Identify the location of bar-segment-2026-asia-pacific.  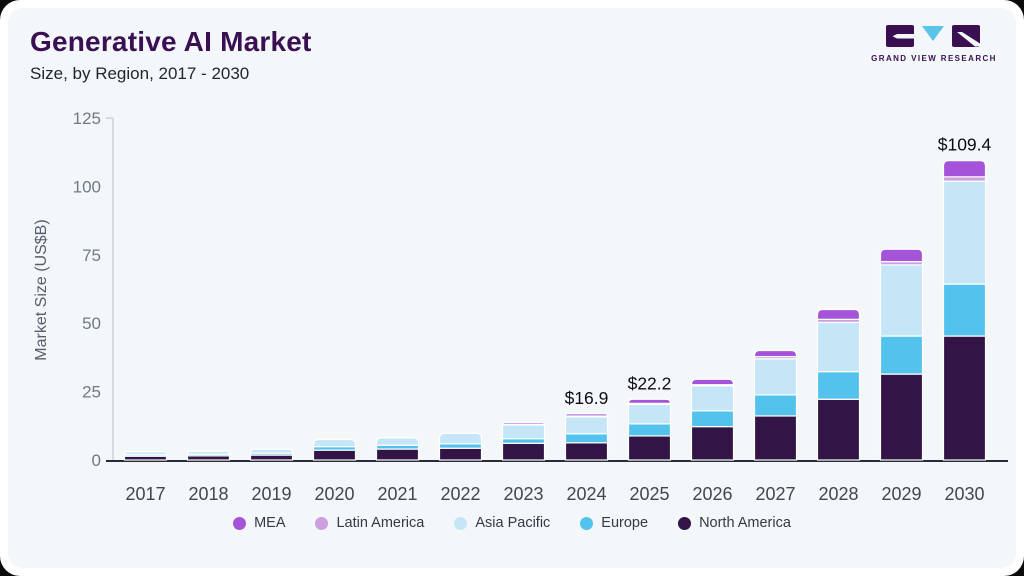
(712, 398).